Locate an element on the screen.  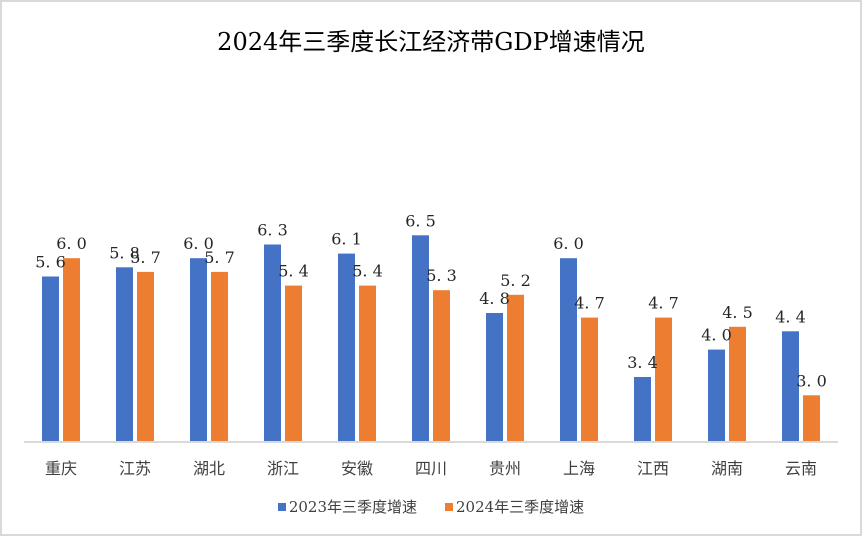
category-label-1: 江苏 is located at coordinates (135, 468).